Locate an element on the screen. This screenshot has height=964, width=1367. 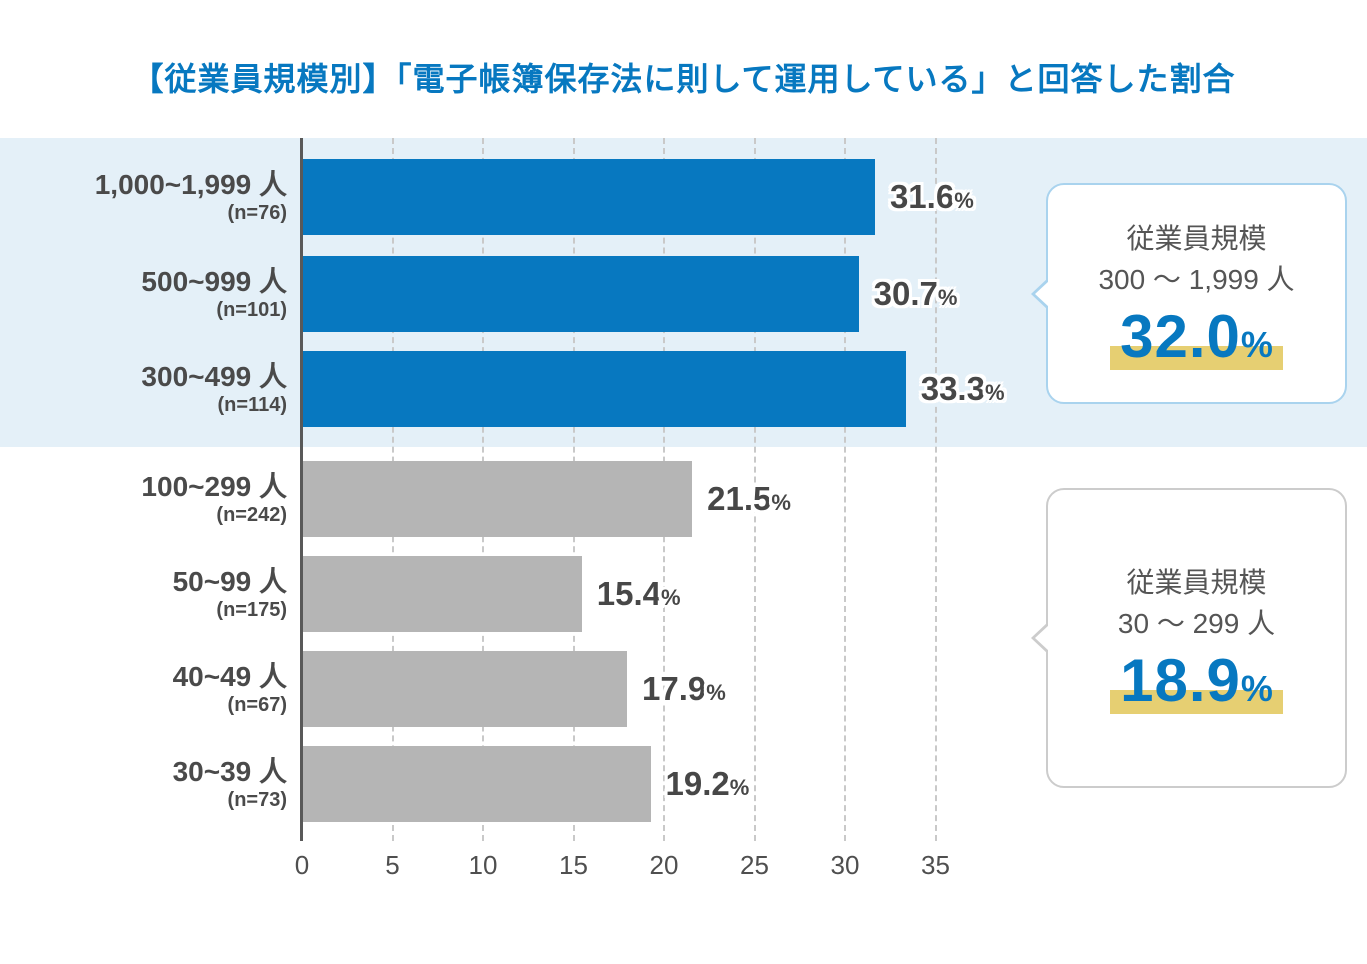
callout-large-companies: 従業員規模 300 〜 1,999 人 32.0% is located at coordinates (1189, 293).